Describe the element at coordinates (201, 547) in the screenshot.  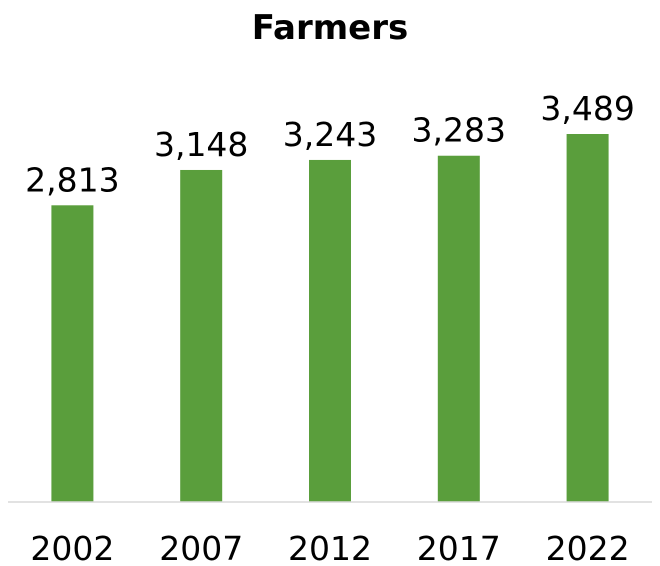
I see `x-tick-label-2007: 2007` at that location.